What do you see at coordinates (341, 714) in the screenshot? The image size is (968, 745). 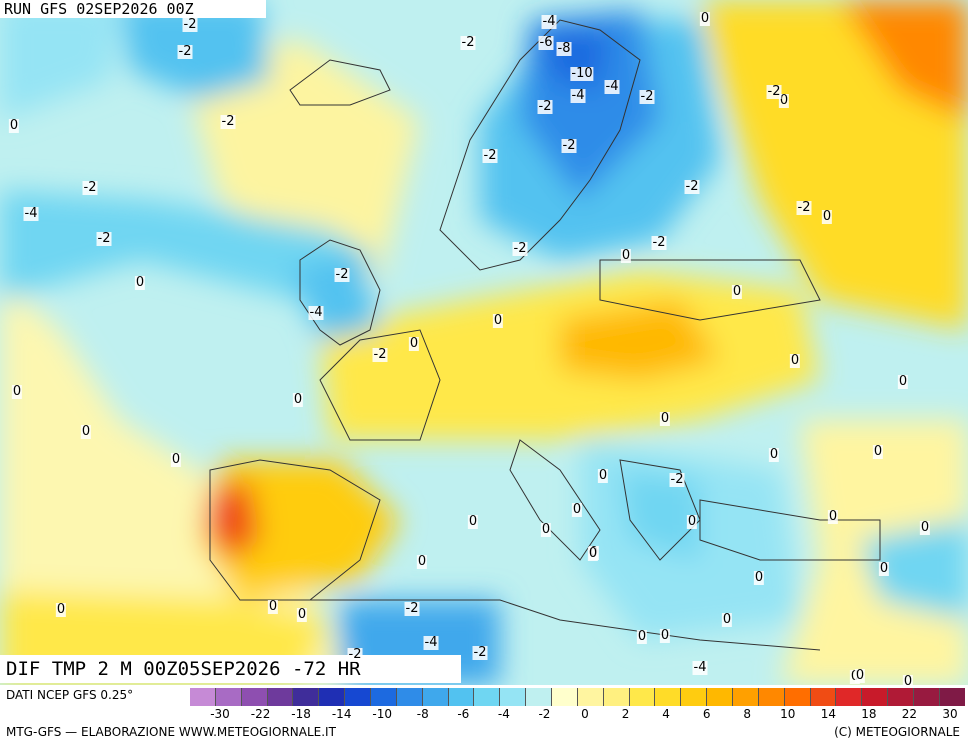 I see `color-scale-tick-label: -14` at bounding box center [341, 714].